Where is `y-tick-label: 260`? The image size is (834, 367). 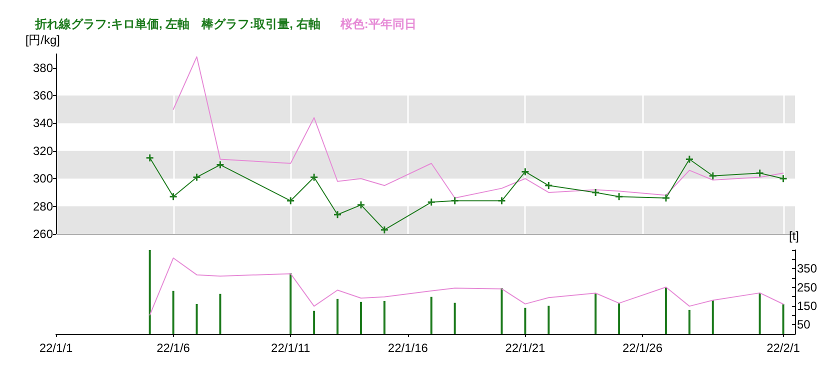 y-tick-label: 260 is located at coordinates (43, 234).